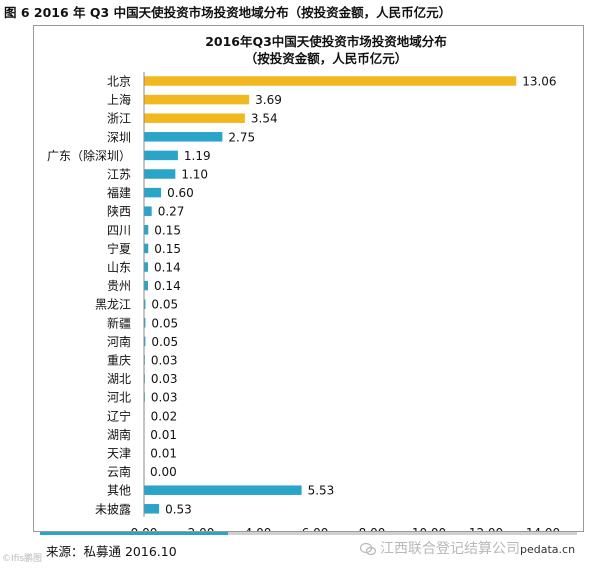 The width and height of the screenshot is (595, 574). I want to click on x-tick-label: 6.00, so click(315, 528).